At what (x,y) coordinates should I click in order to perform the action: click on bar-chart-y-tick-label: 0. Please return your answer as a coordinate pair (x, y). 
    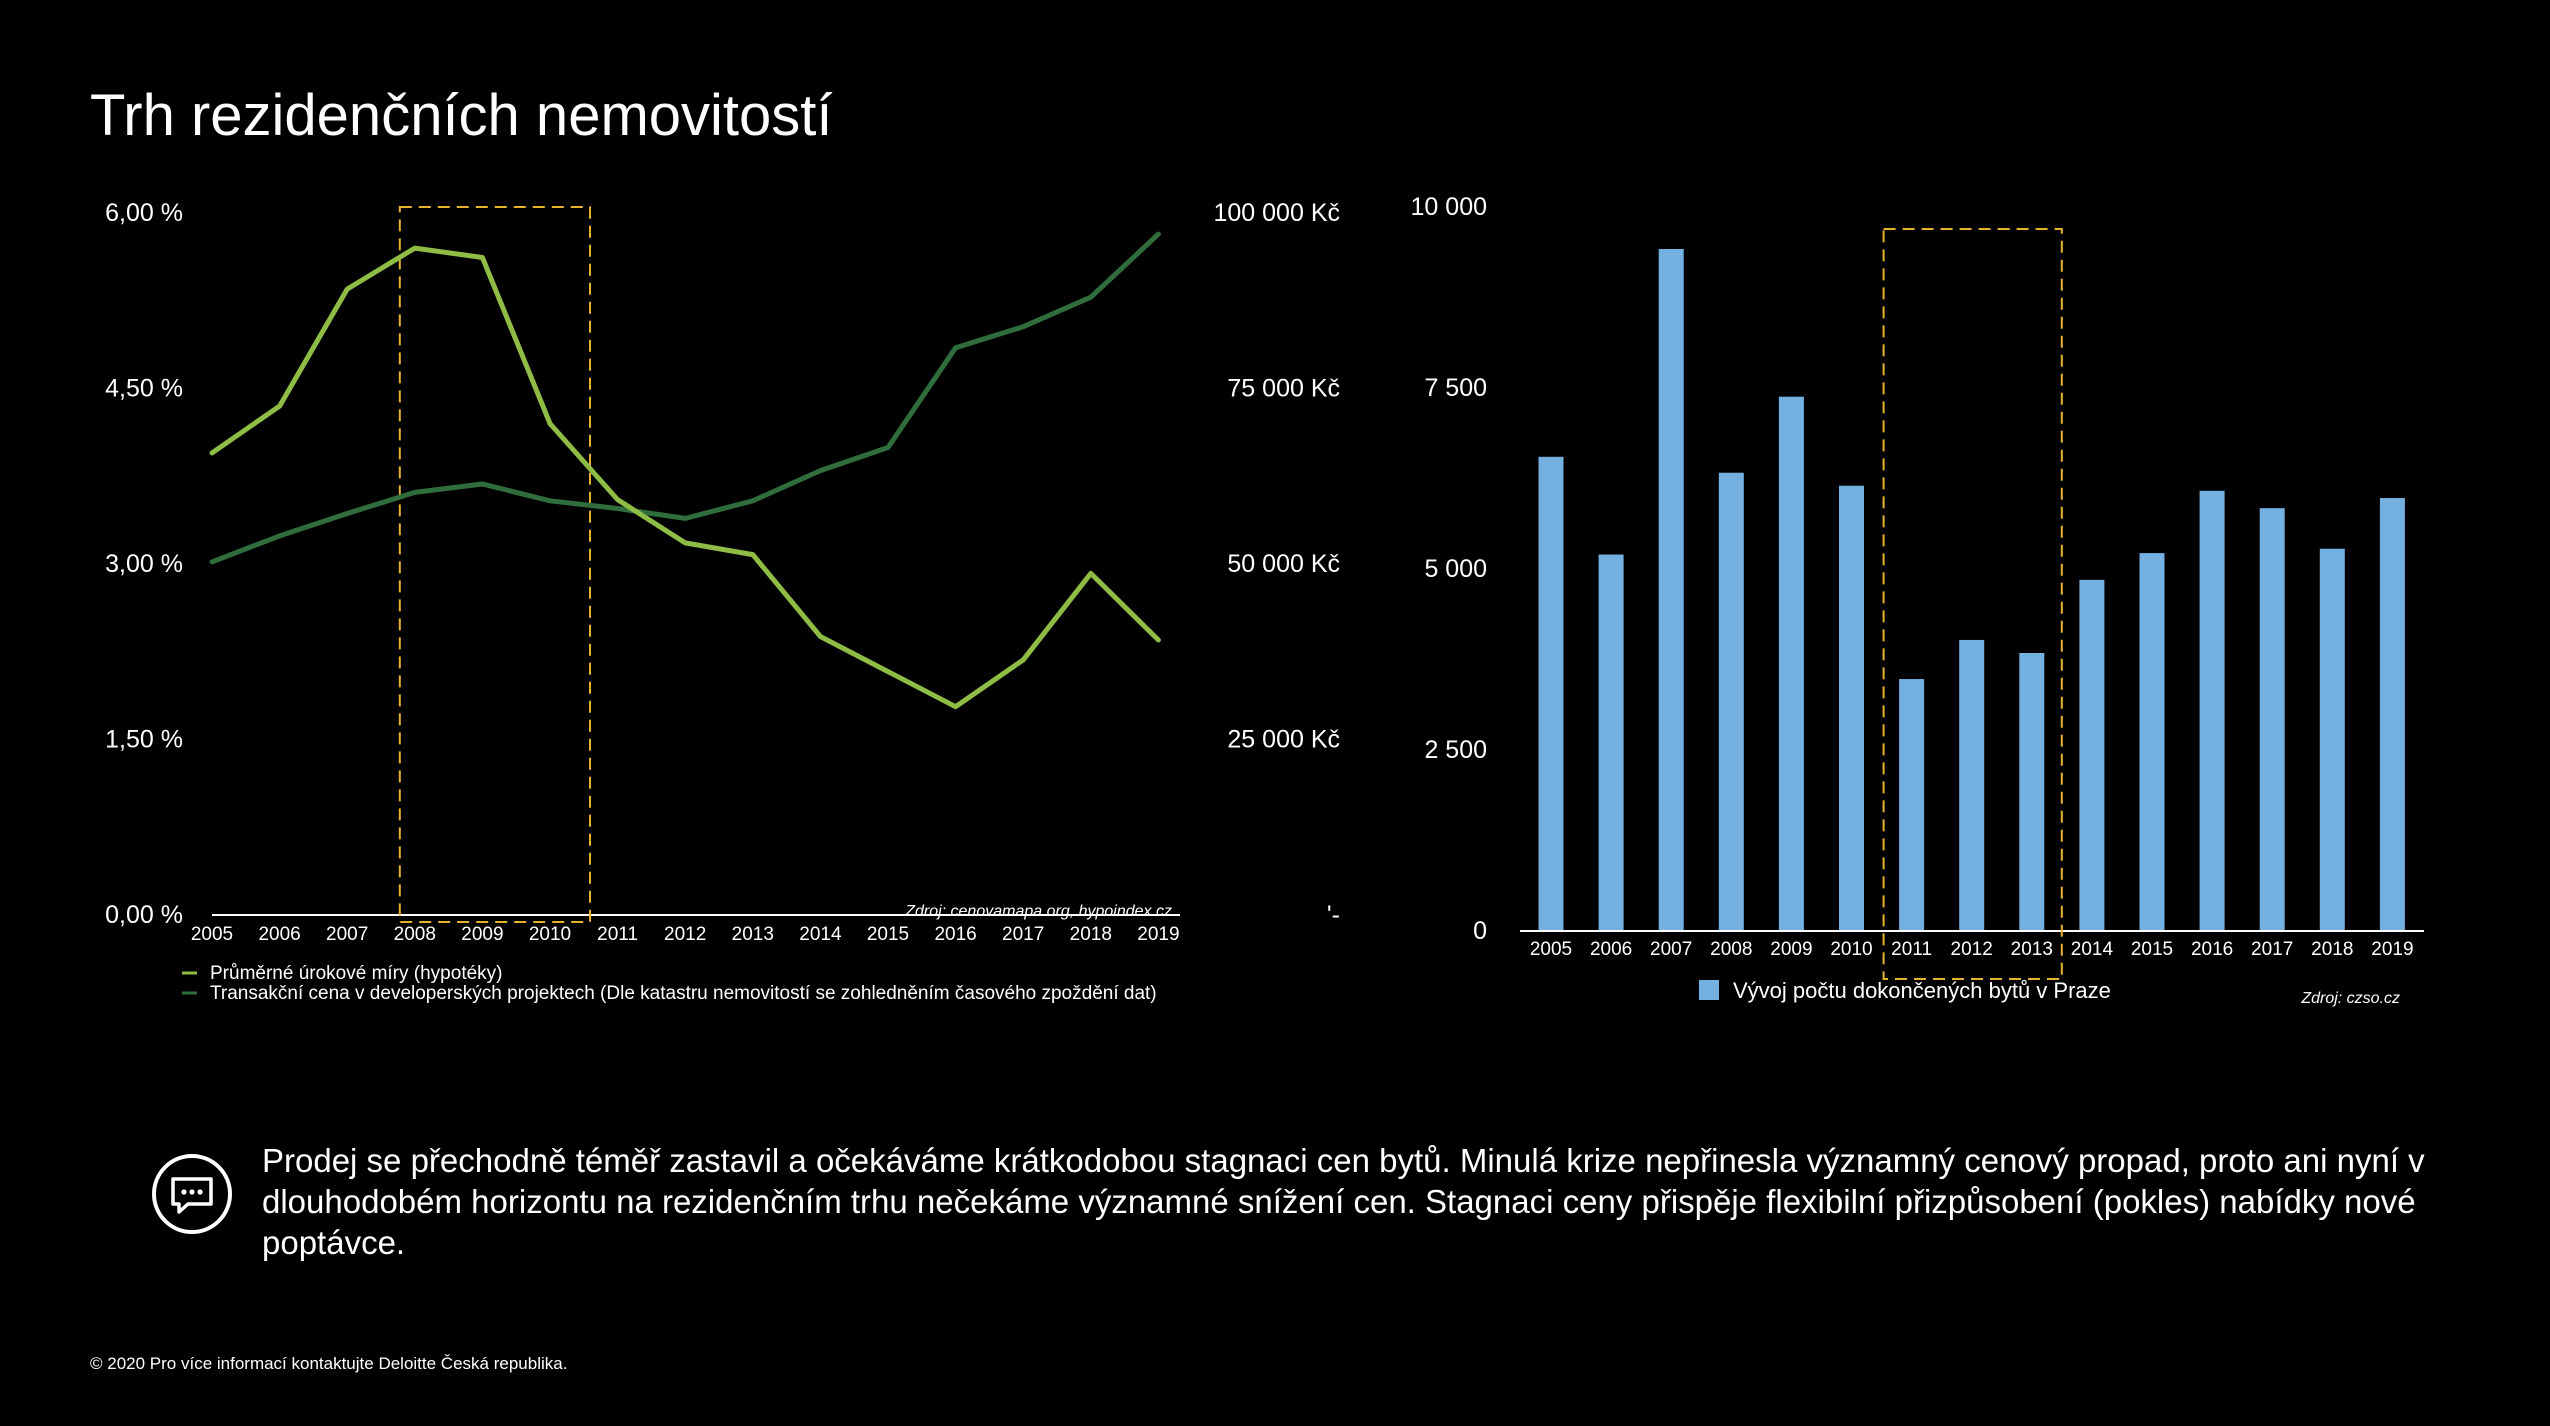
    Looking at the image, I should click on (1480, 931).